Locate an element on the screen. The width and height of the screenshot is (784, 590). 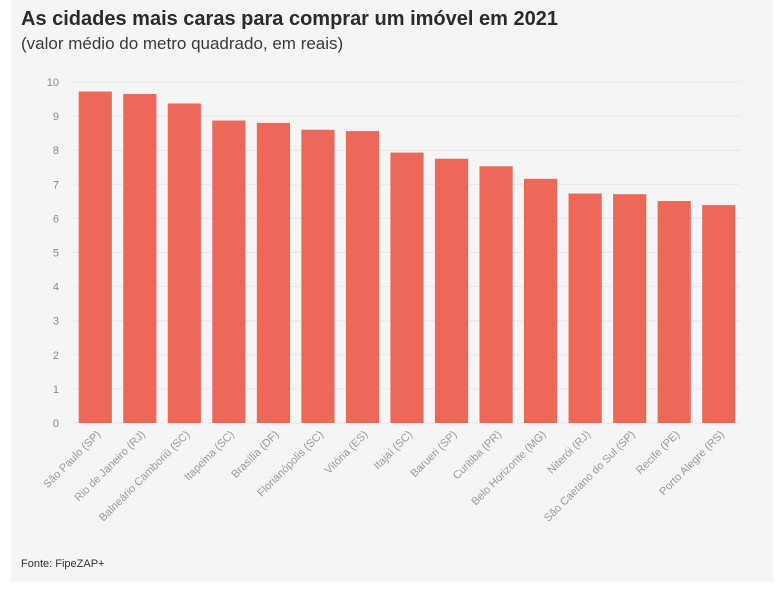
x-tick-label: Vitória (ES) is located at coordinates (346, 453).